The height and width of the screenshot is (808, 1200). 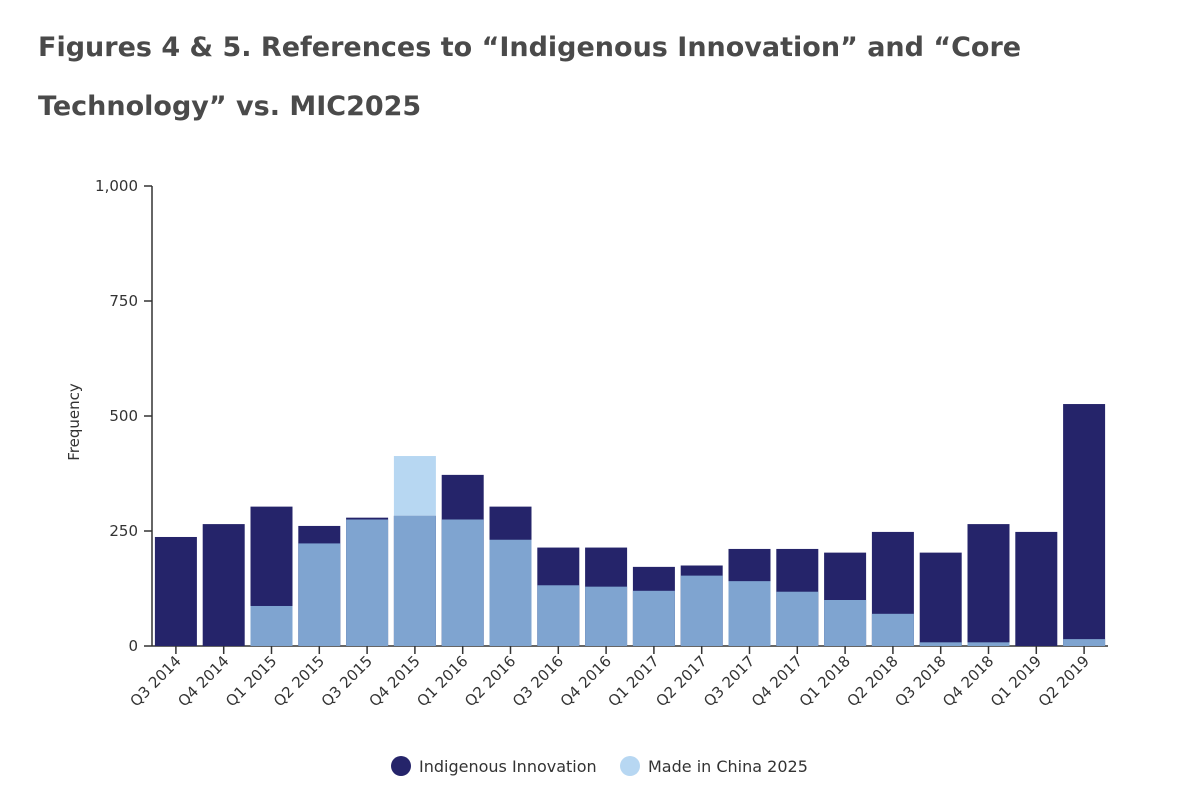 I want to click on y-axis-label: Frequency, so click(x=74, y=422).